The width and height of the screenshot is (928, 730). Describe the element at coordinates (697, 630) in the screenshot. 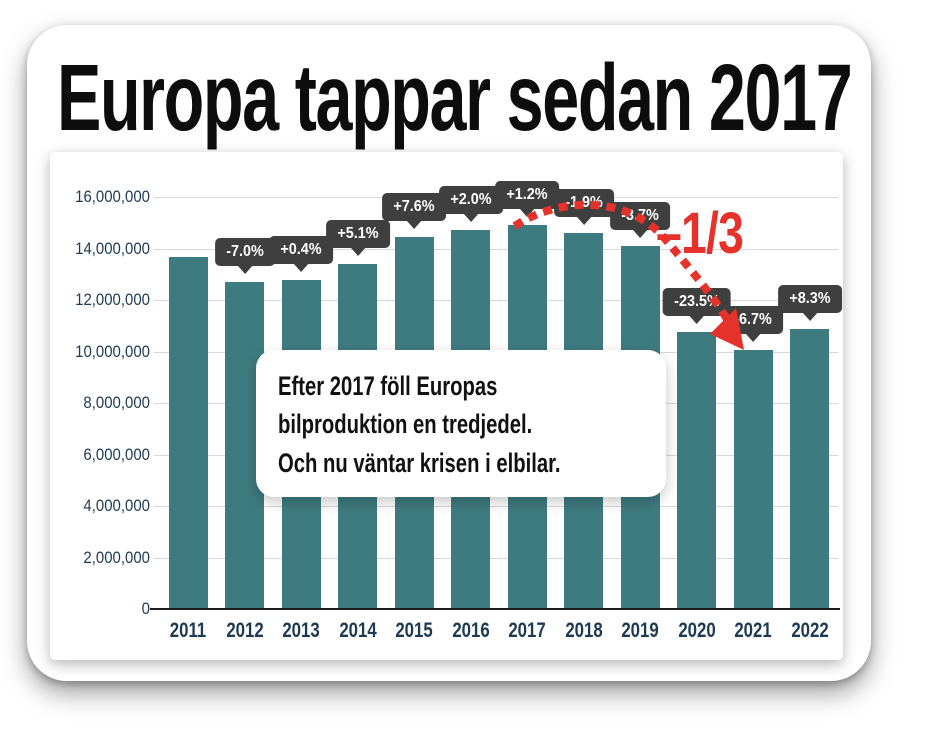

I see `x-axis-label-2020: 2020` at that location.